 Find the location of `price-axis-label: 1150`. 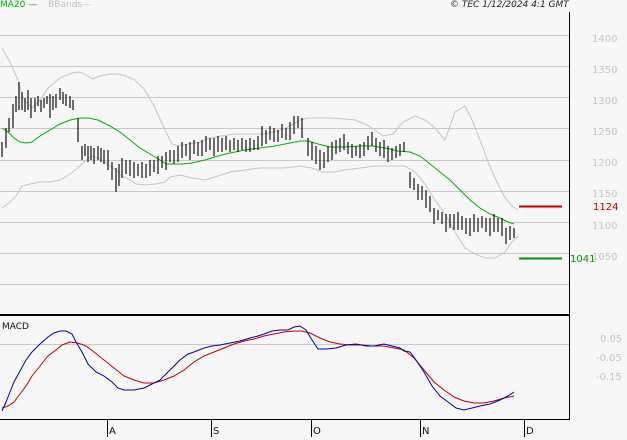

price-axis-label: 1150 is located at coordinates (605, 194).